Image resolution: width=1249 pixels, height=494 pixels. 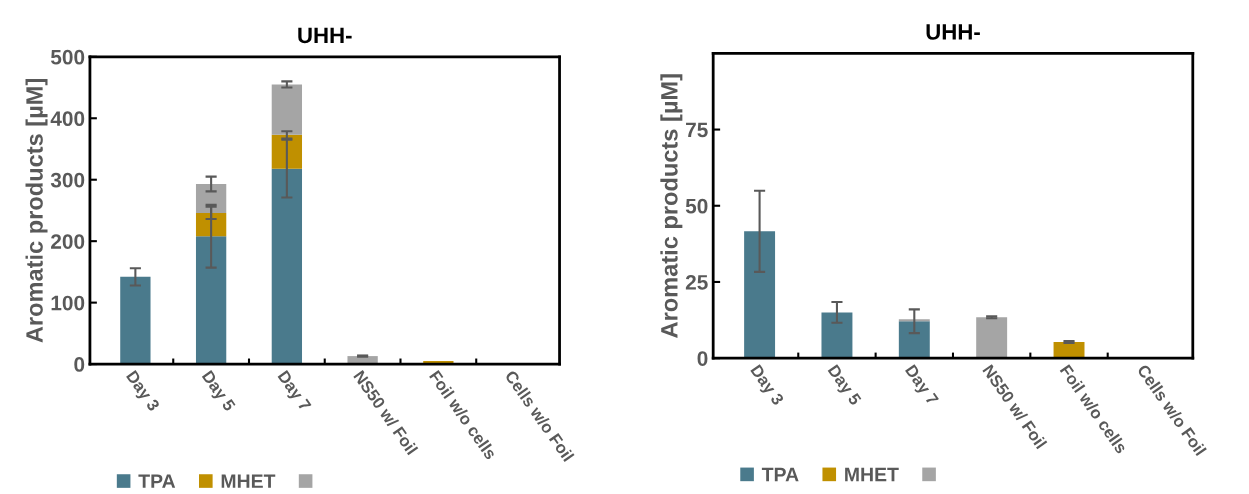 What do you see at coordinates (68, 303) in the screenshot?
I see `y-tick-label: 100` at bounding box center [68, 303].